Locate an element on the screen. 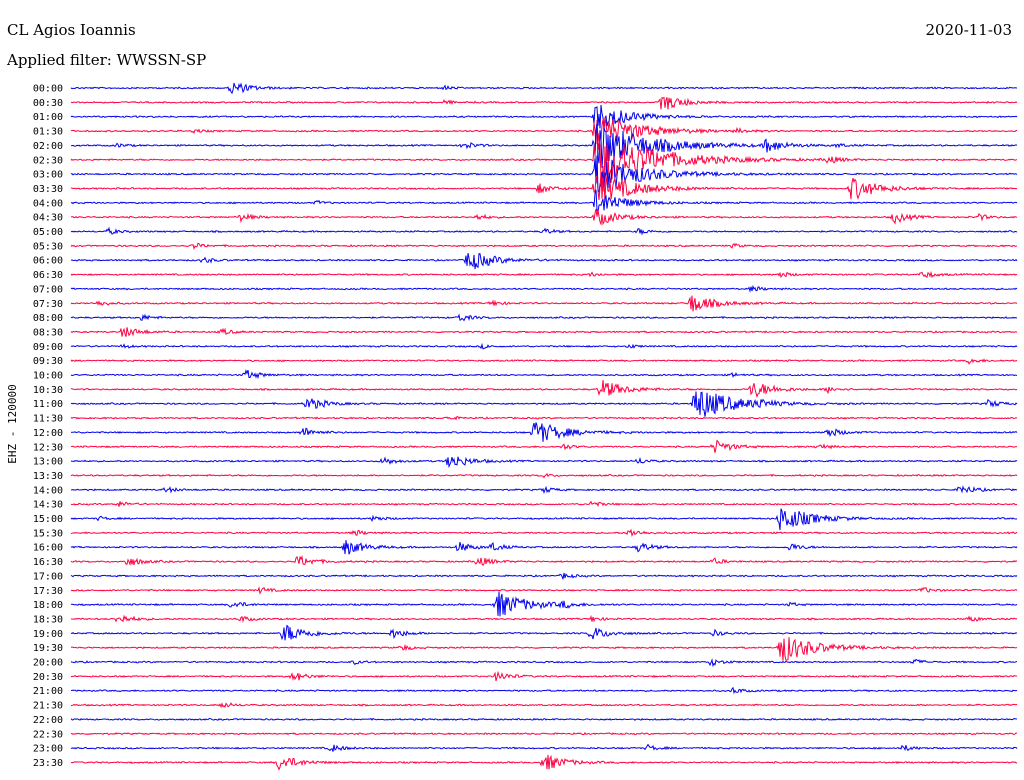  time-label: 06:30 is located at coordinates (48, 275).